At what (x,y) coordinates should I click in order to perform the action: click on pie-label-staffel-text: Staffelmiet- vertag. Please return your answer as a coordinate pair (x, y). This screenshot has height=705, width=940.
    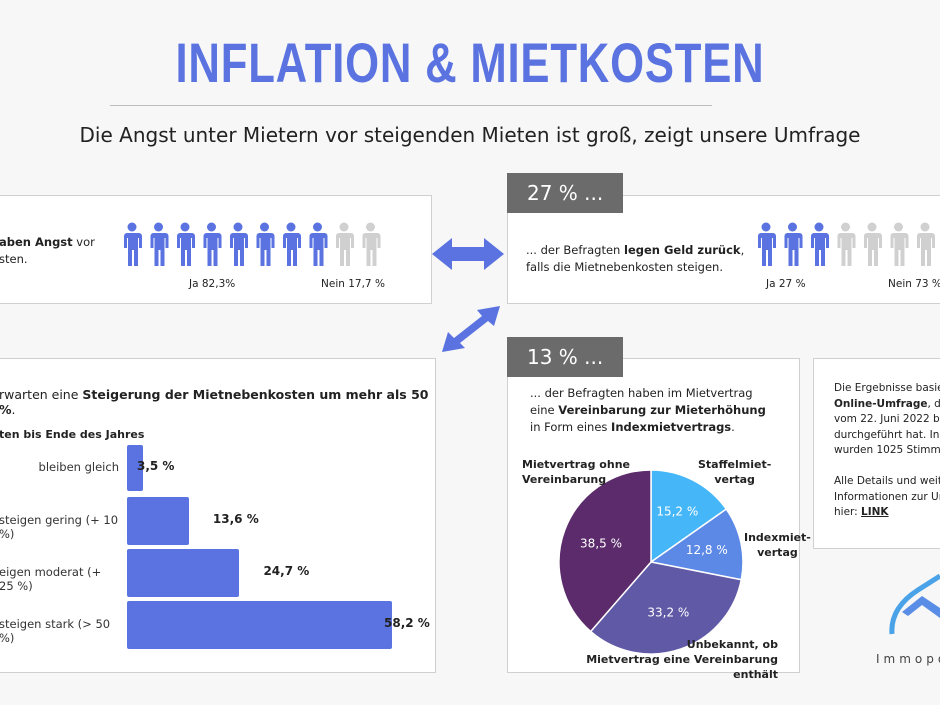
    Looking at the image, I should click on (735, 472).